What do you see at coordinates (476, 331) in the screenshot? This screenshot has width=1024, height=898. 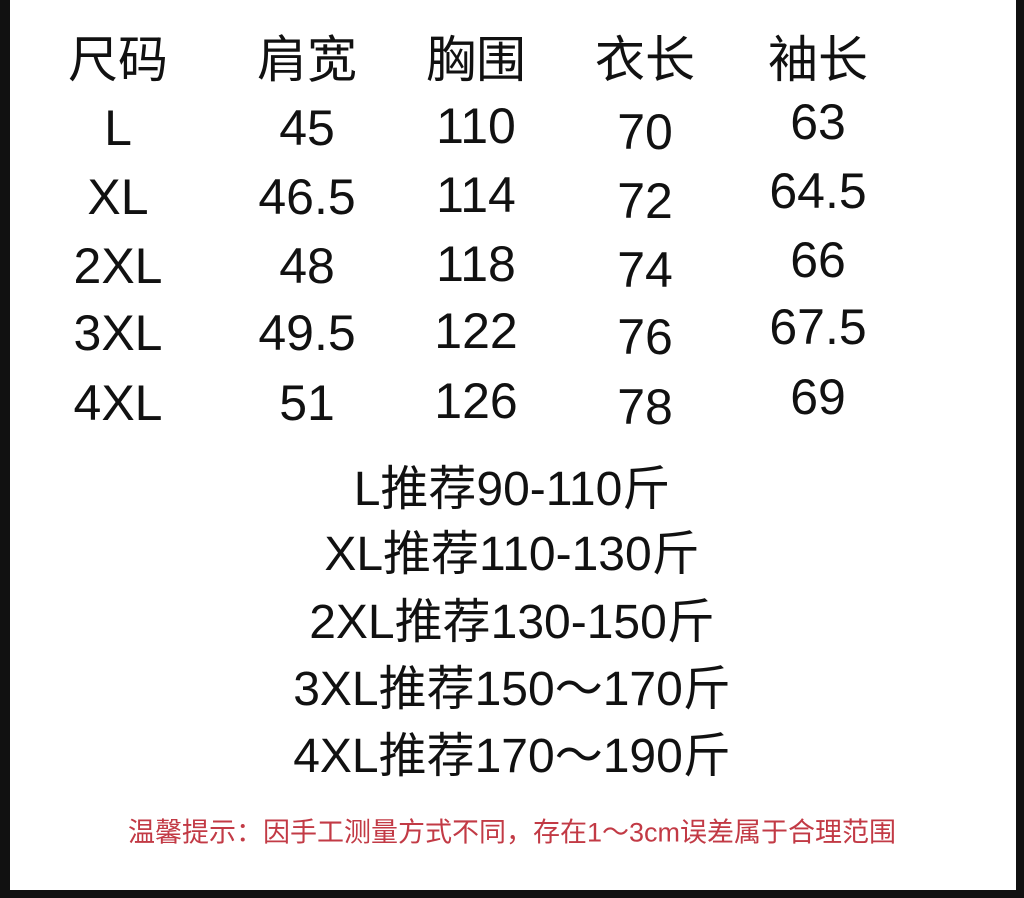 I see `cell-chest: 122` at bounding box center [476, 331].